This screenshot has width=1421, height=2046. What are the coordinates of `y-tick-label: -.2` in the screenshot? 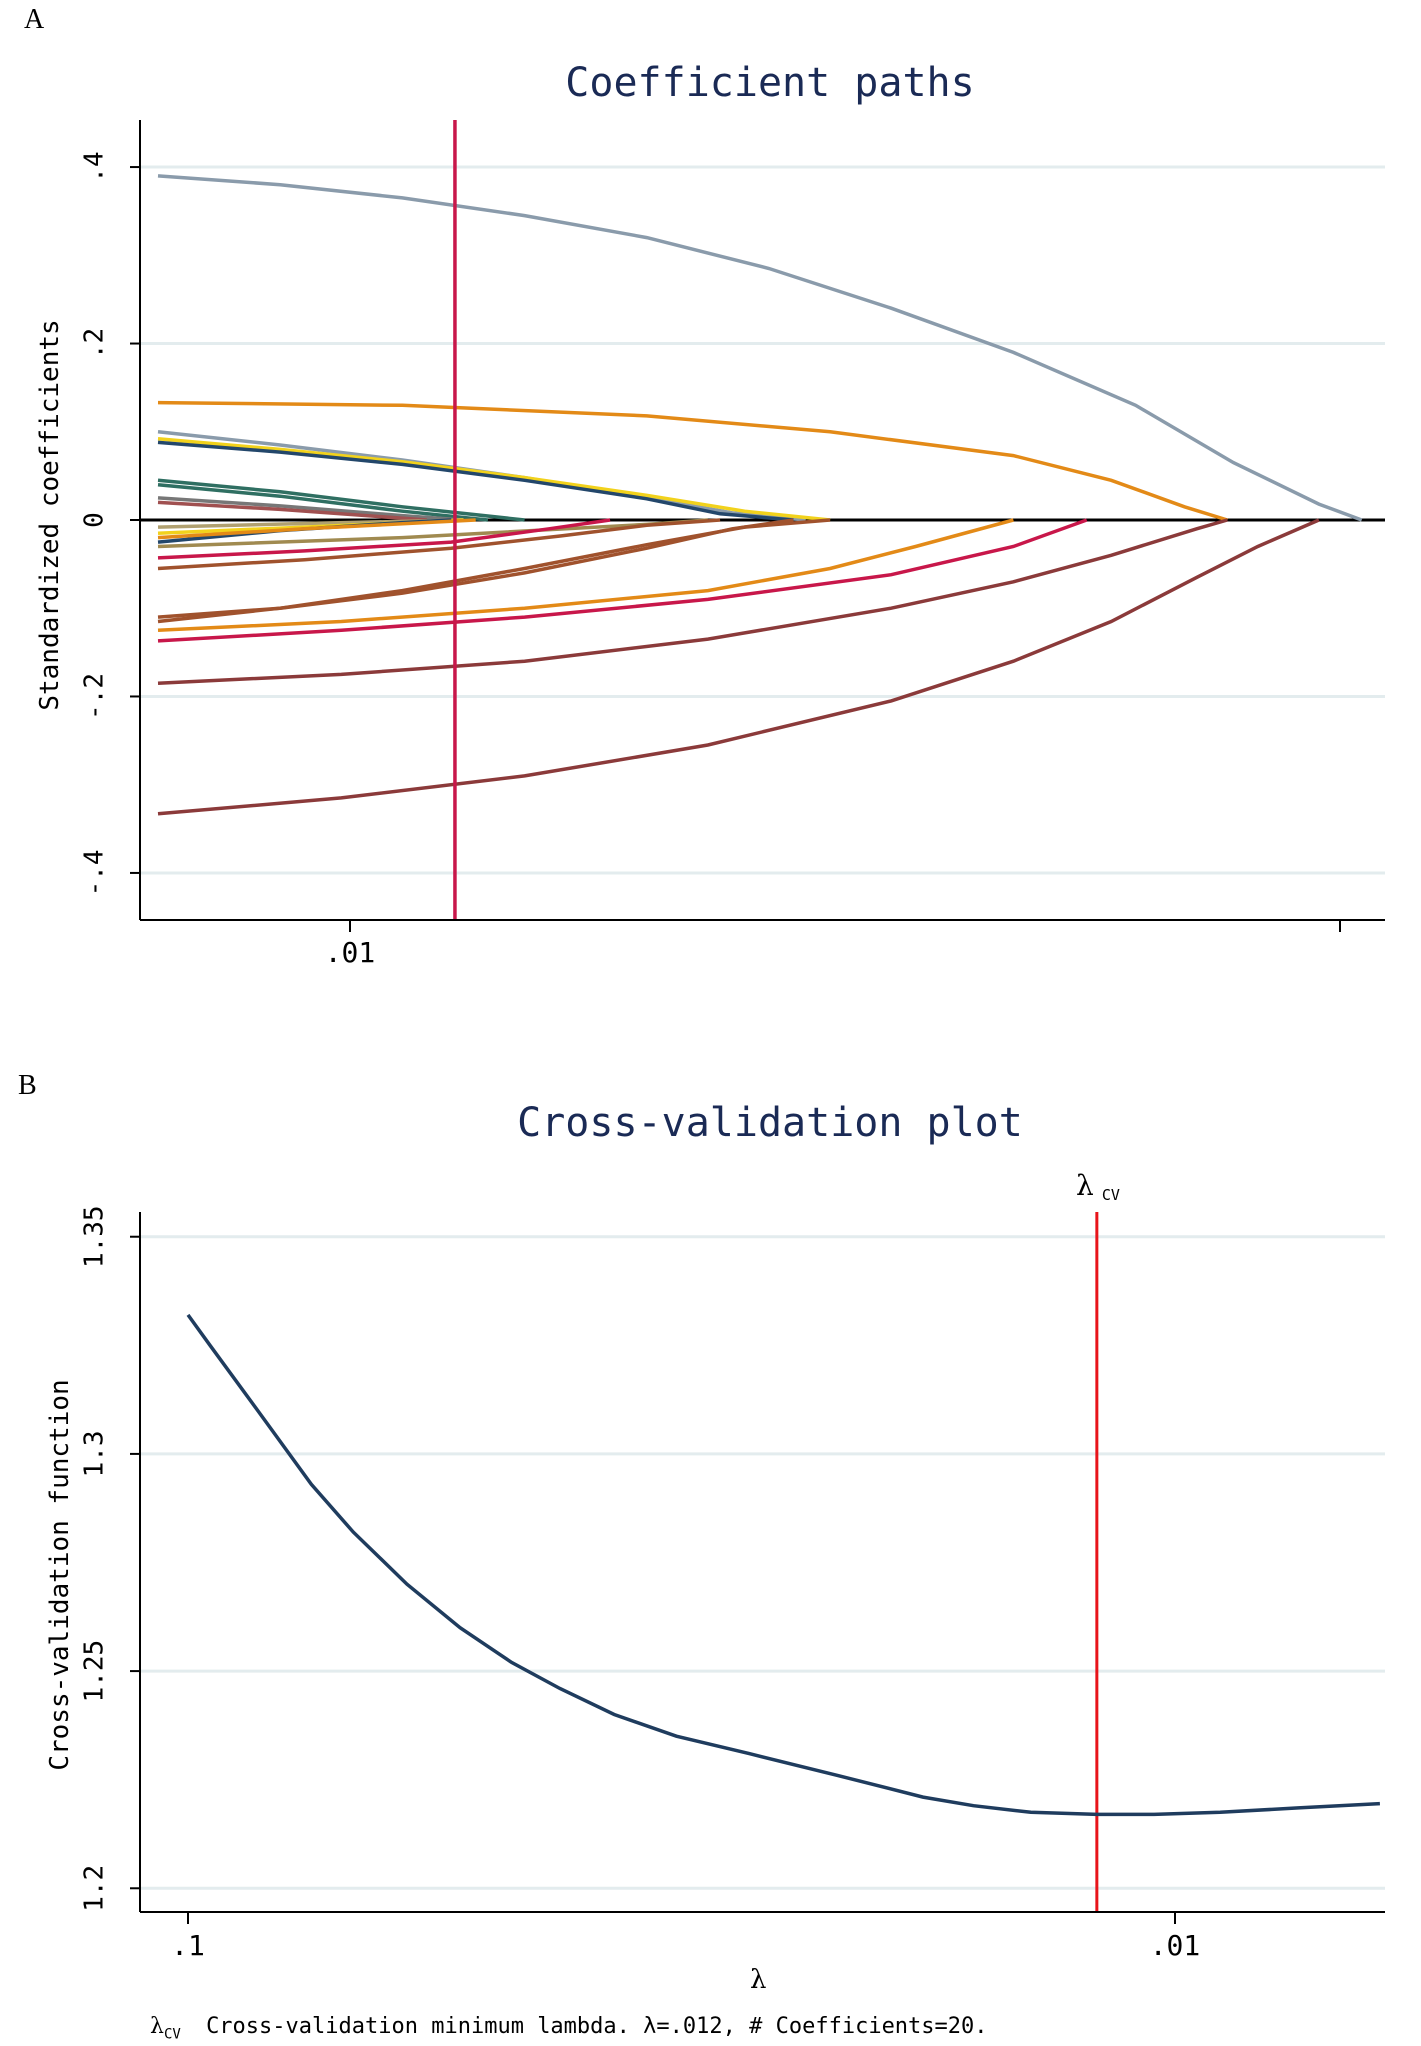 It's located at (95, 696).